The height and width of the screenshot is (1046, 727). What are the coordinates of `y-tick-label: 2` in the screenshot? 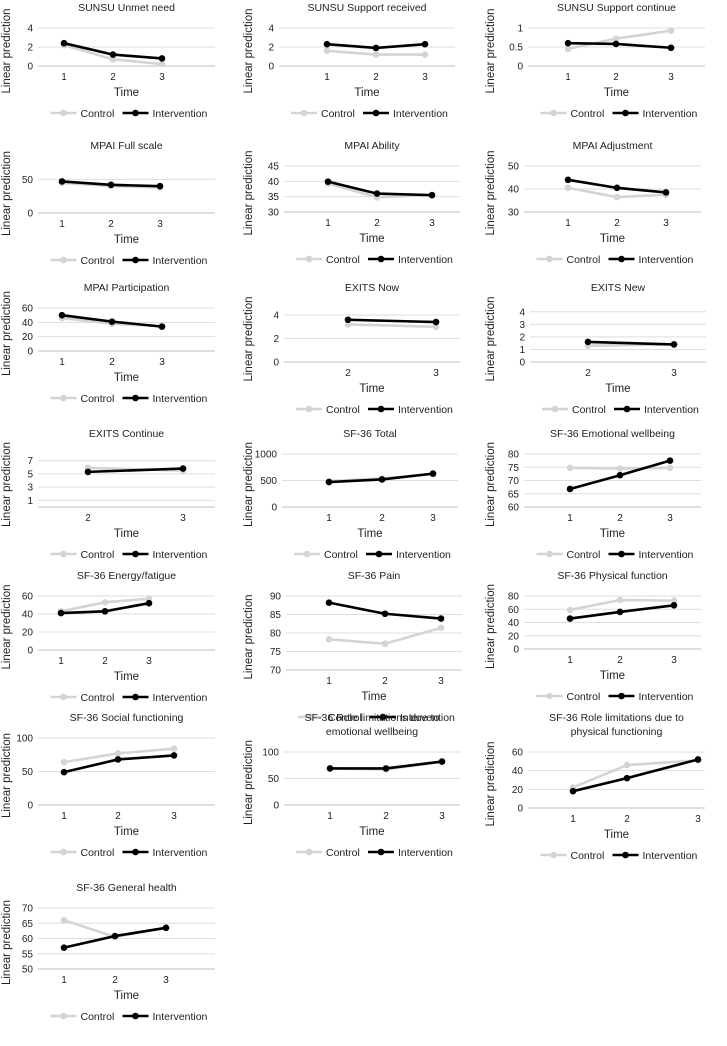 It's located at (271, 48).